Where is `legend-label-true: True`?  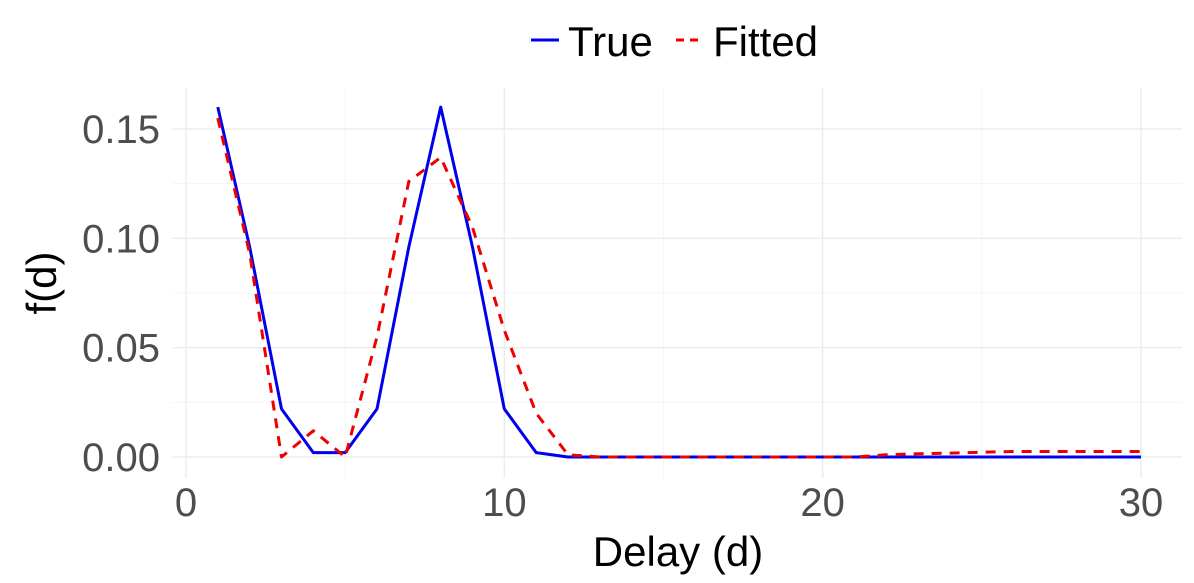
legend-label-true: True is located at coordinates (610, 41).